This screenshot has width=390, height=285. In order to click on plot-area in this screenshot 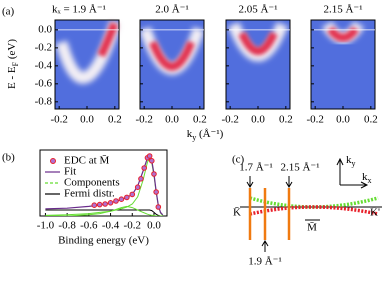, I will do `click(104, 184)`.